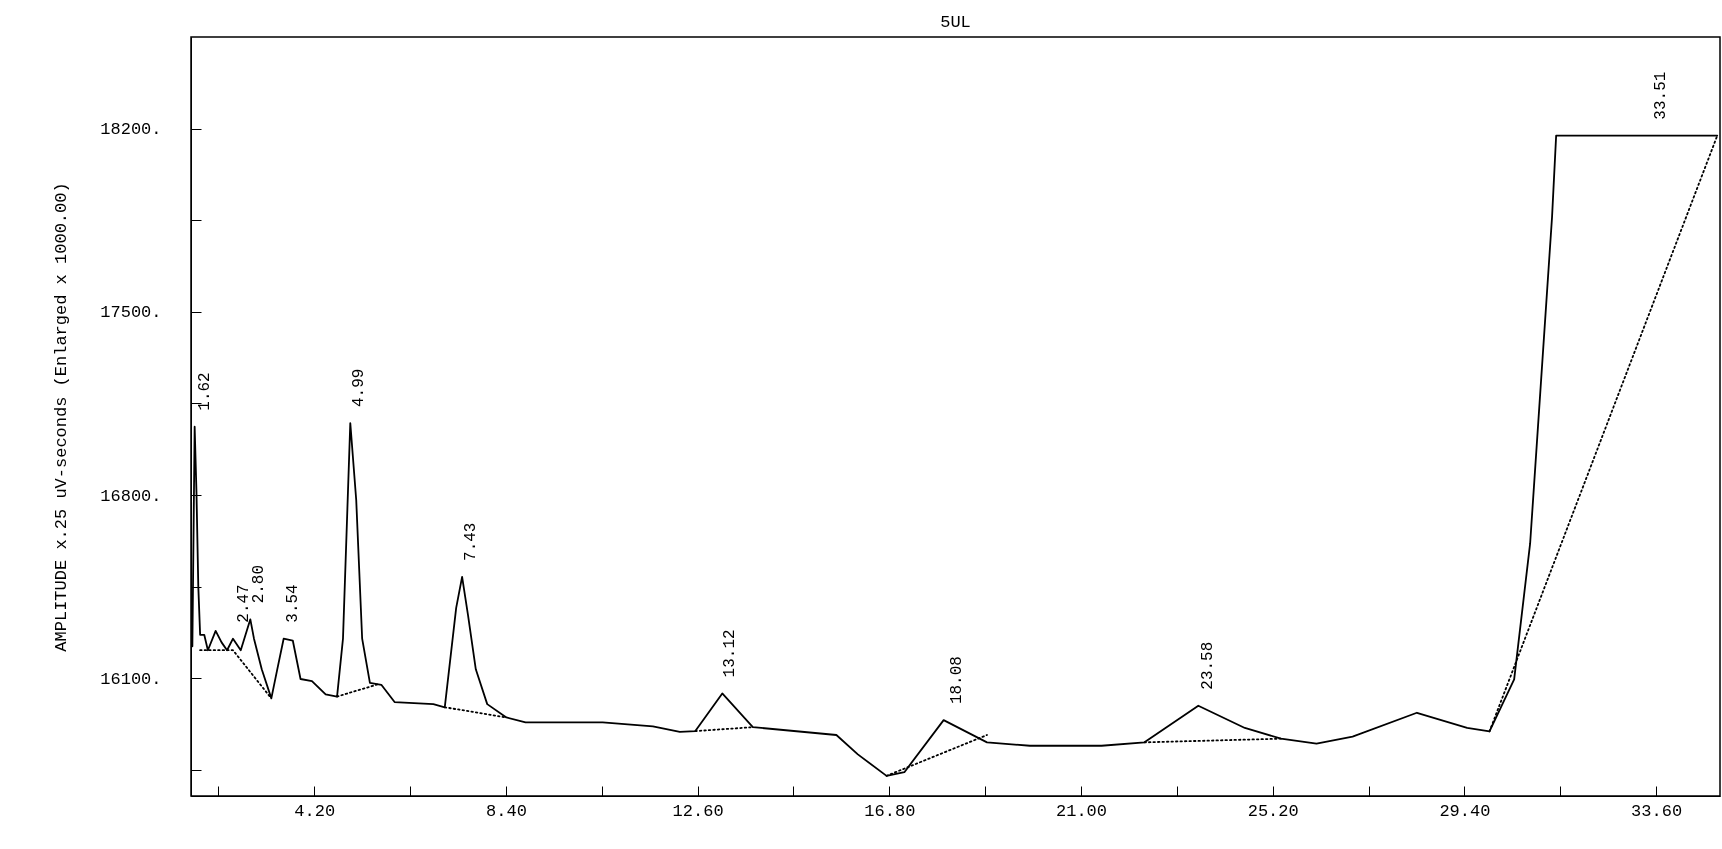  I want to click on y-tick-label: 17500., so click(131, 313).